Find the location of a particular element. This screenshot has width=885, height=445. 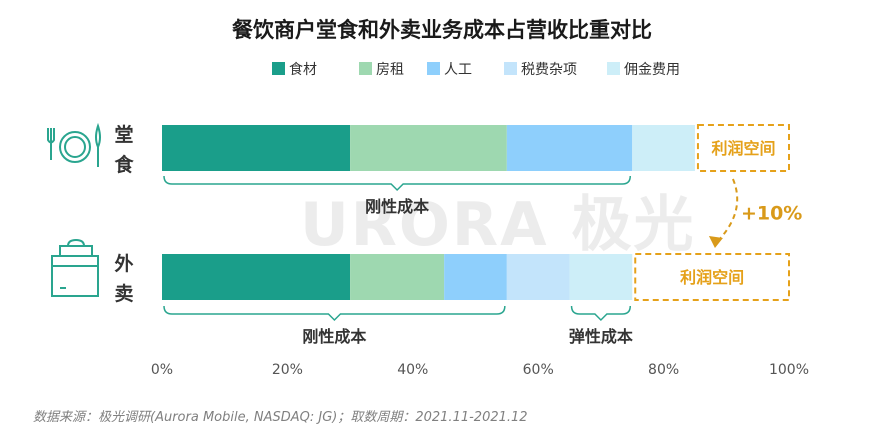

legend-label: 税费杂项 is located at coordinates (549, 70).